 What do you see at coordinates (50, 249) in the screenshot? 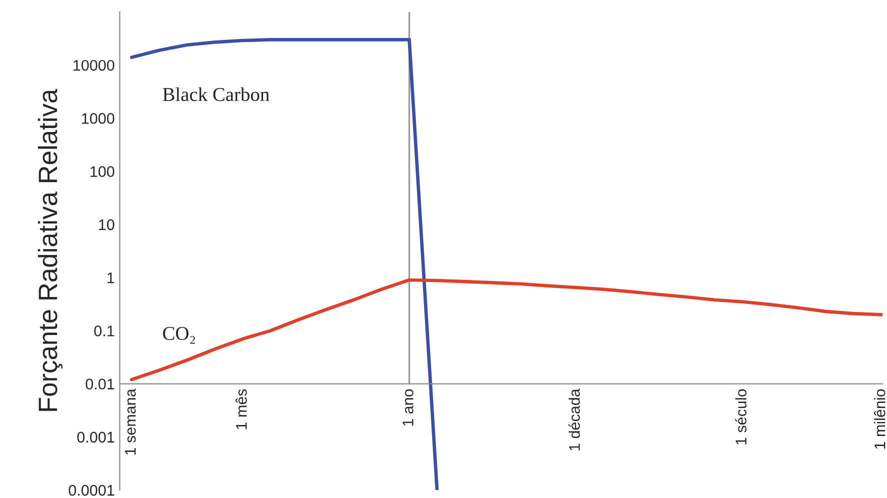
I see `y-axis-title: Forçante Radiativa Relativa` at bounding box center [50, 249].